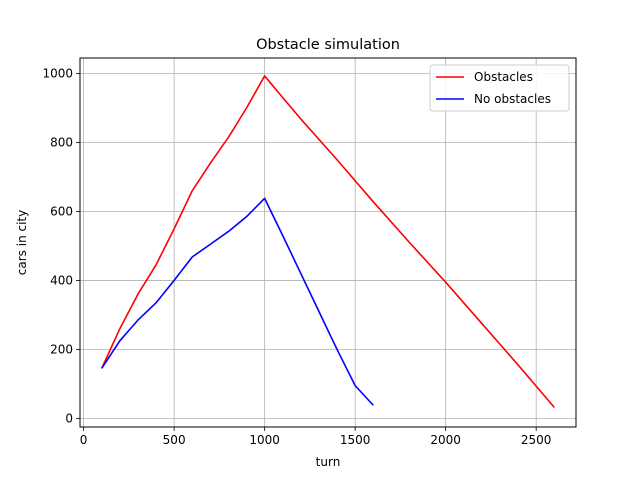 The height and width of the screenshot is (480, 640). Describe the element at coordinates (84, 440) in the screenshot. I see `x-tick-label: 0` at that location.